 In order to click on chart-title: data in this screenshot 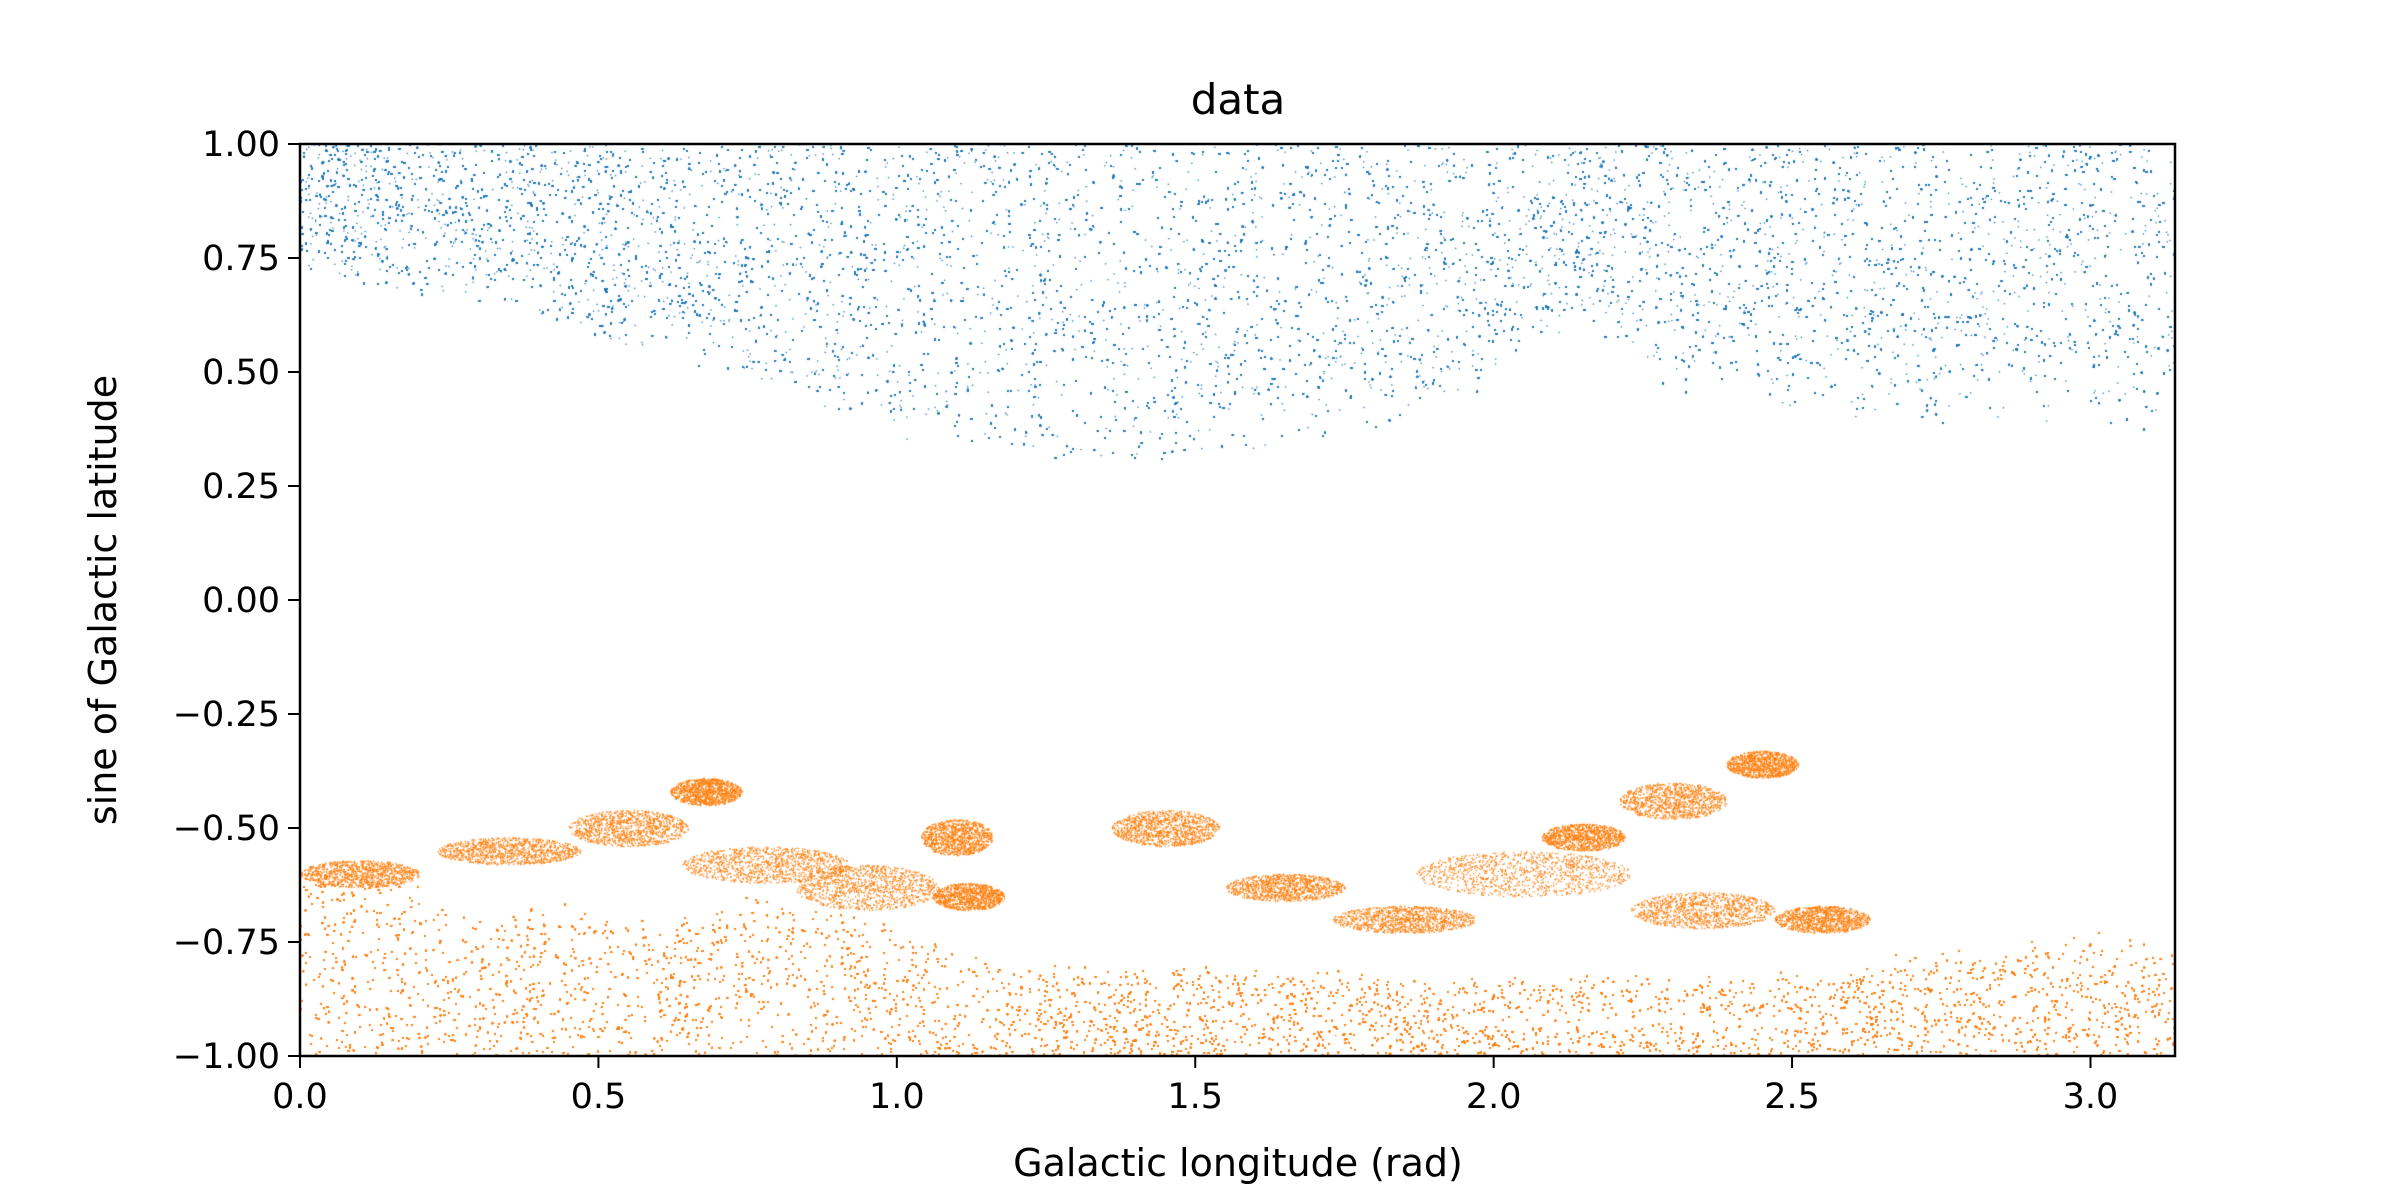, I will do `click(1238, 99)`.